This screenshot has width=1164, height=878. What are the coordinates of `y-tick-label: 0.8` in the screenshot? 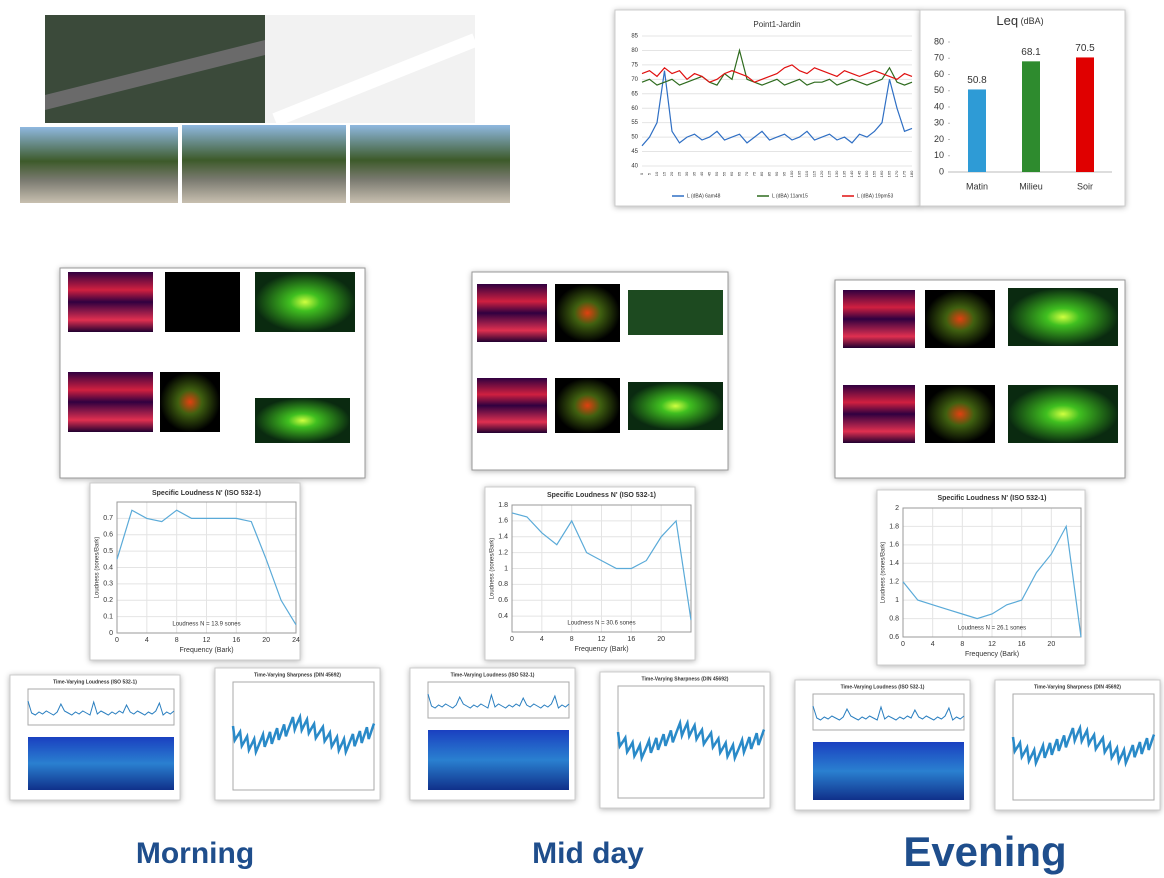 It's located at (503, 584).